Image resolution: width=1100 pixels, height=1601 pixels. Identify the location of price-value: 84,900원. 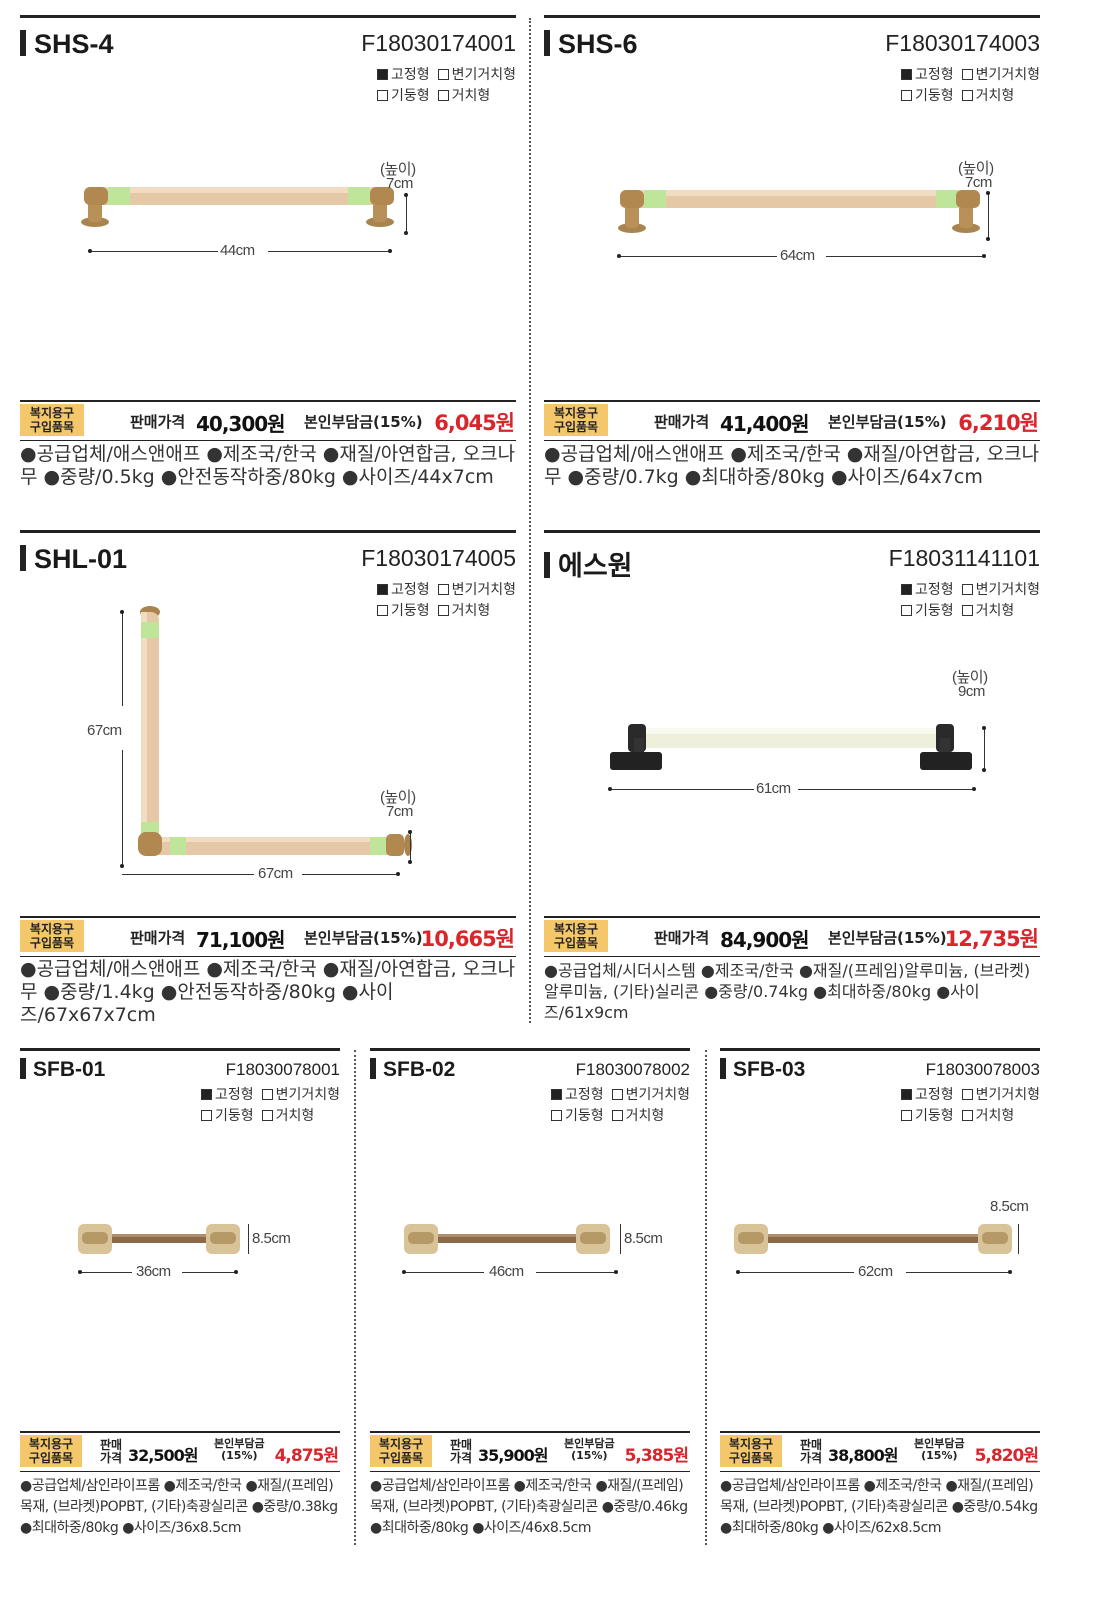
(765, 940).